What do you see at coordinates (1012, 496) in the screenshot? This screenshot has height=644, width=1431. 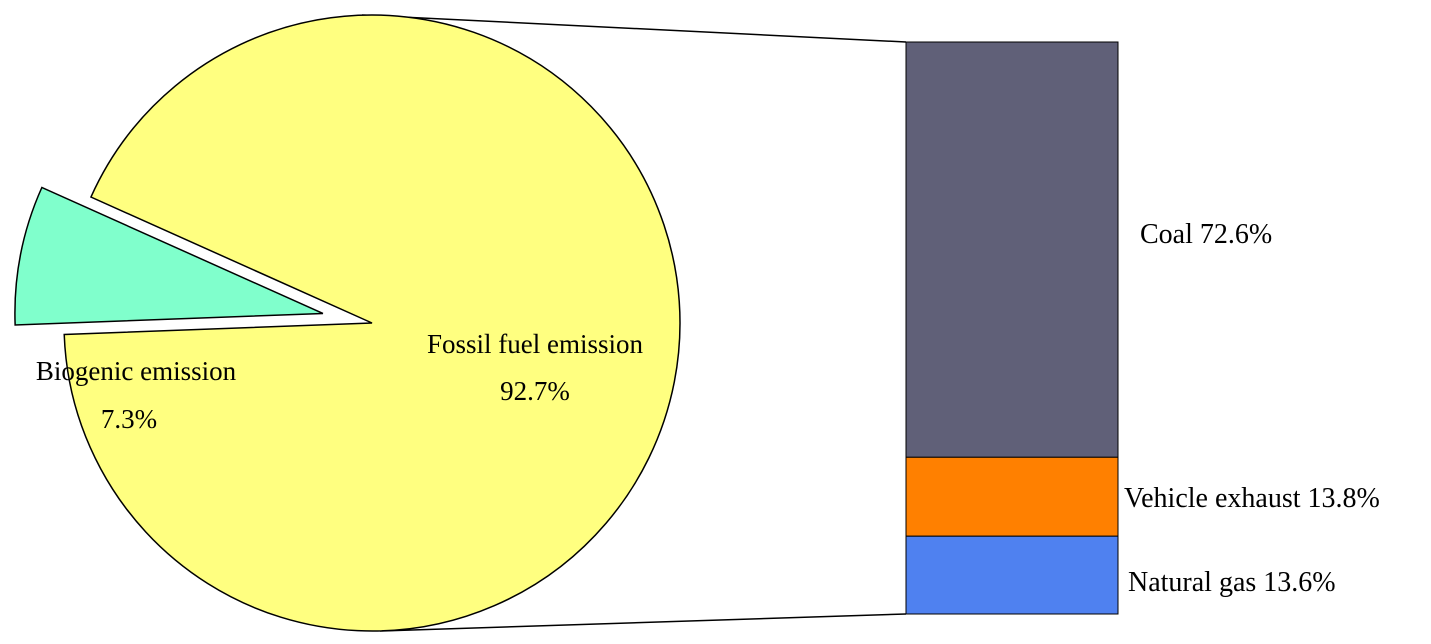 I see `bar-segment-vehicle-exhaust` at bounding box center [1012, 496].